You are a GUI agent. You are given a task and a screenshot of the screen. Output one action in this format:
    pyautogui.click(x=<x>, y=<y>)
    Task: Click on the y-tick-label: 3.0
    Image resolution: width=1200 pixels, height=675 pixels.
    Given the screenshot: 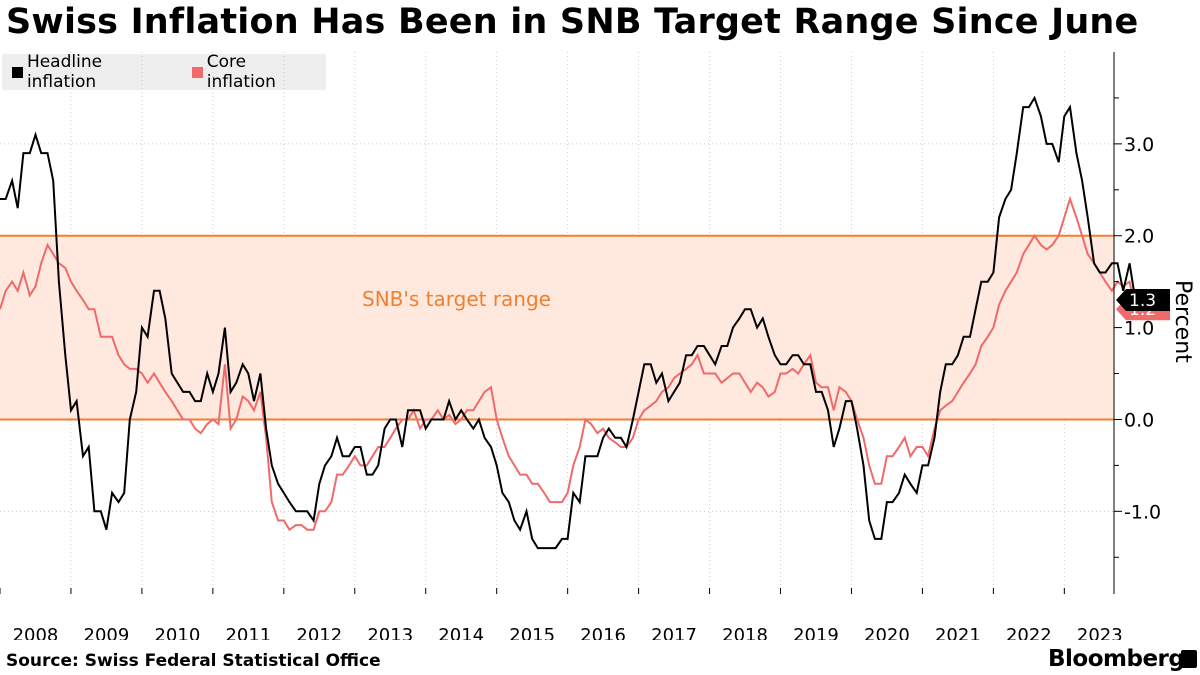 What is the action you would take?
    pyautogui.click(x=1139, y=145)
    